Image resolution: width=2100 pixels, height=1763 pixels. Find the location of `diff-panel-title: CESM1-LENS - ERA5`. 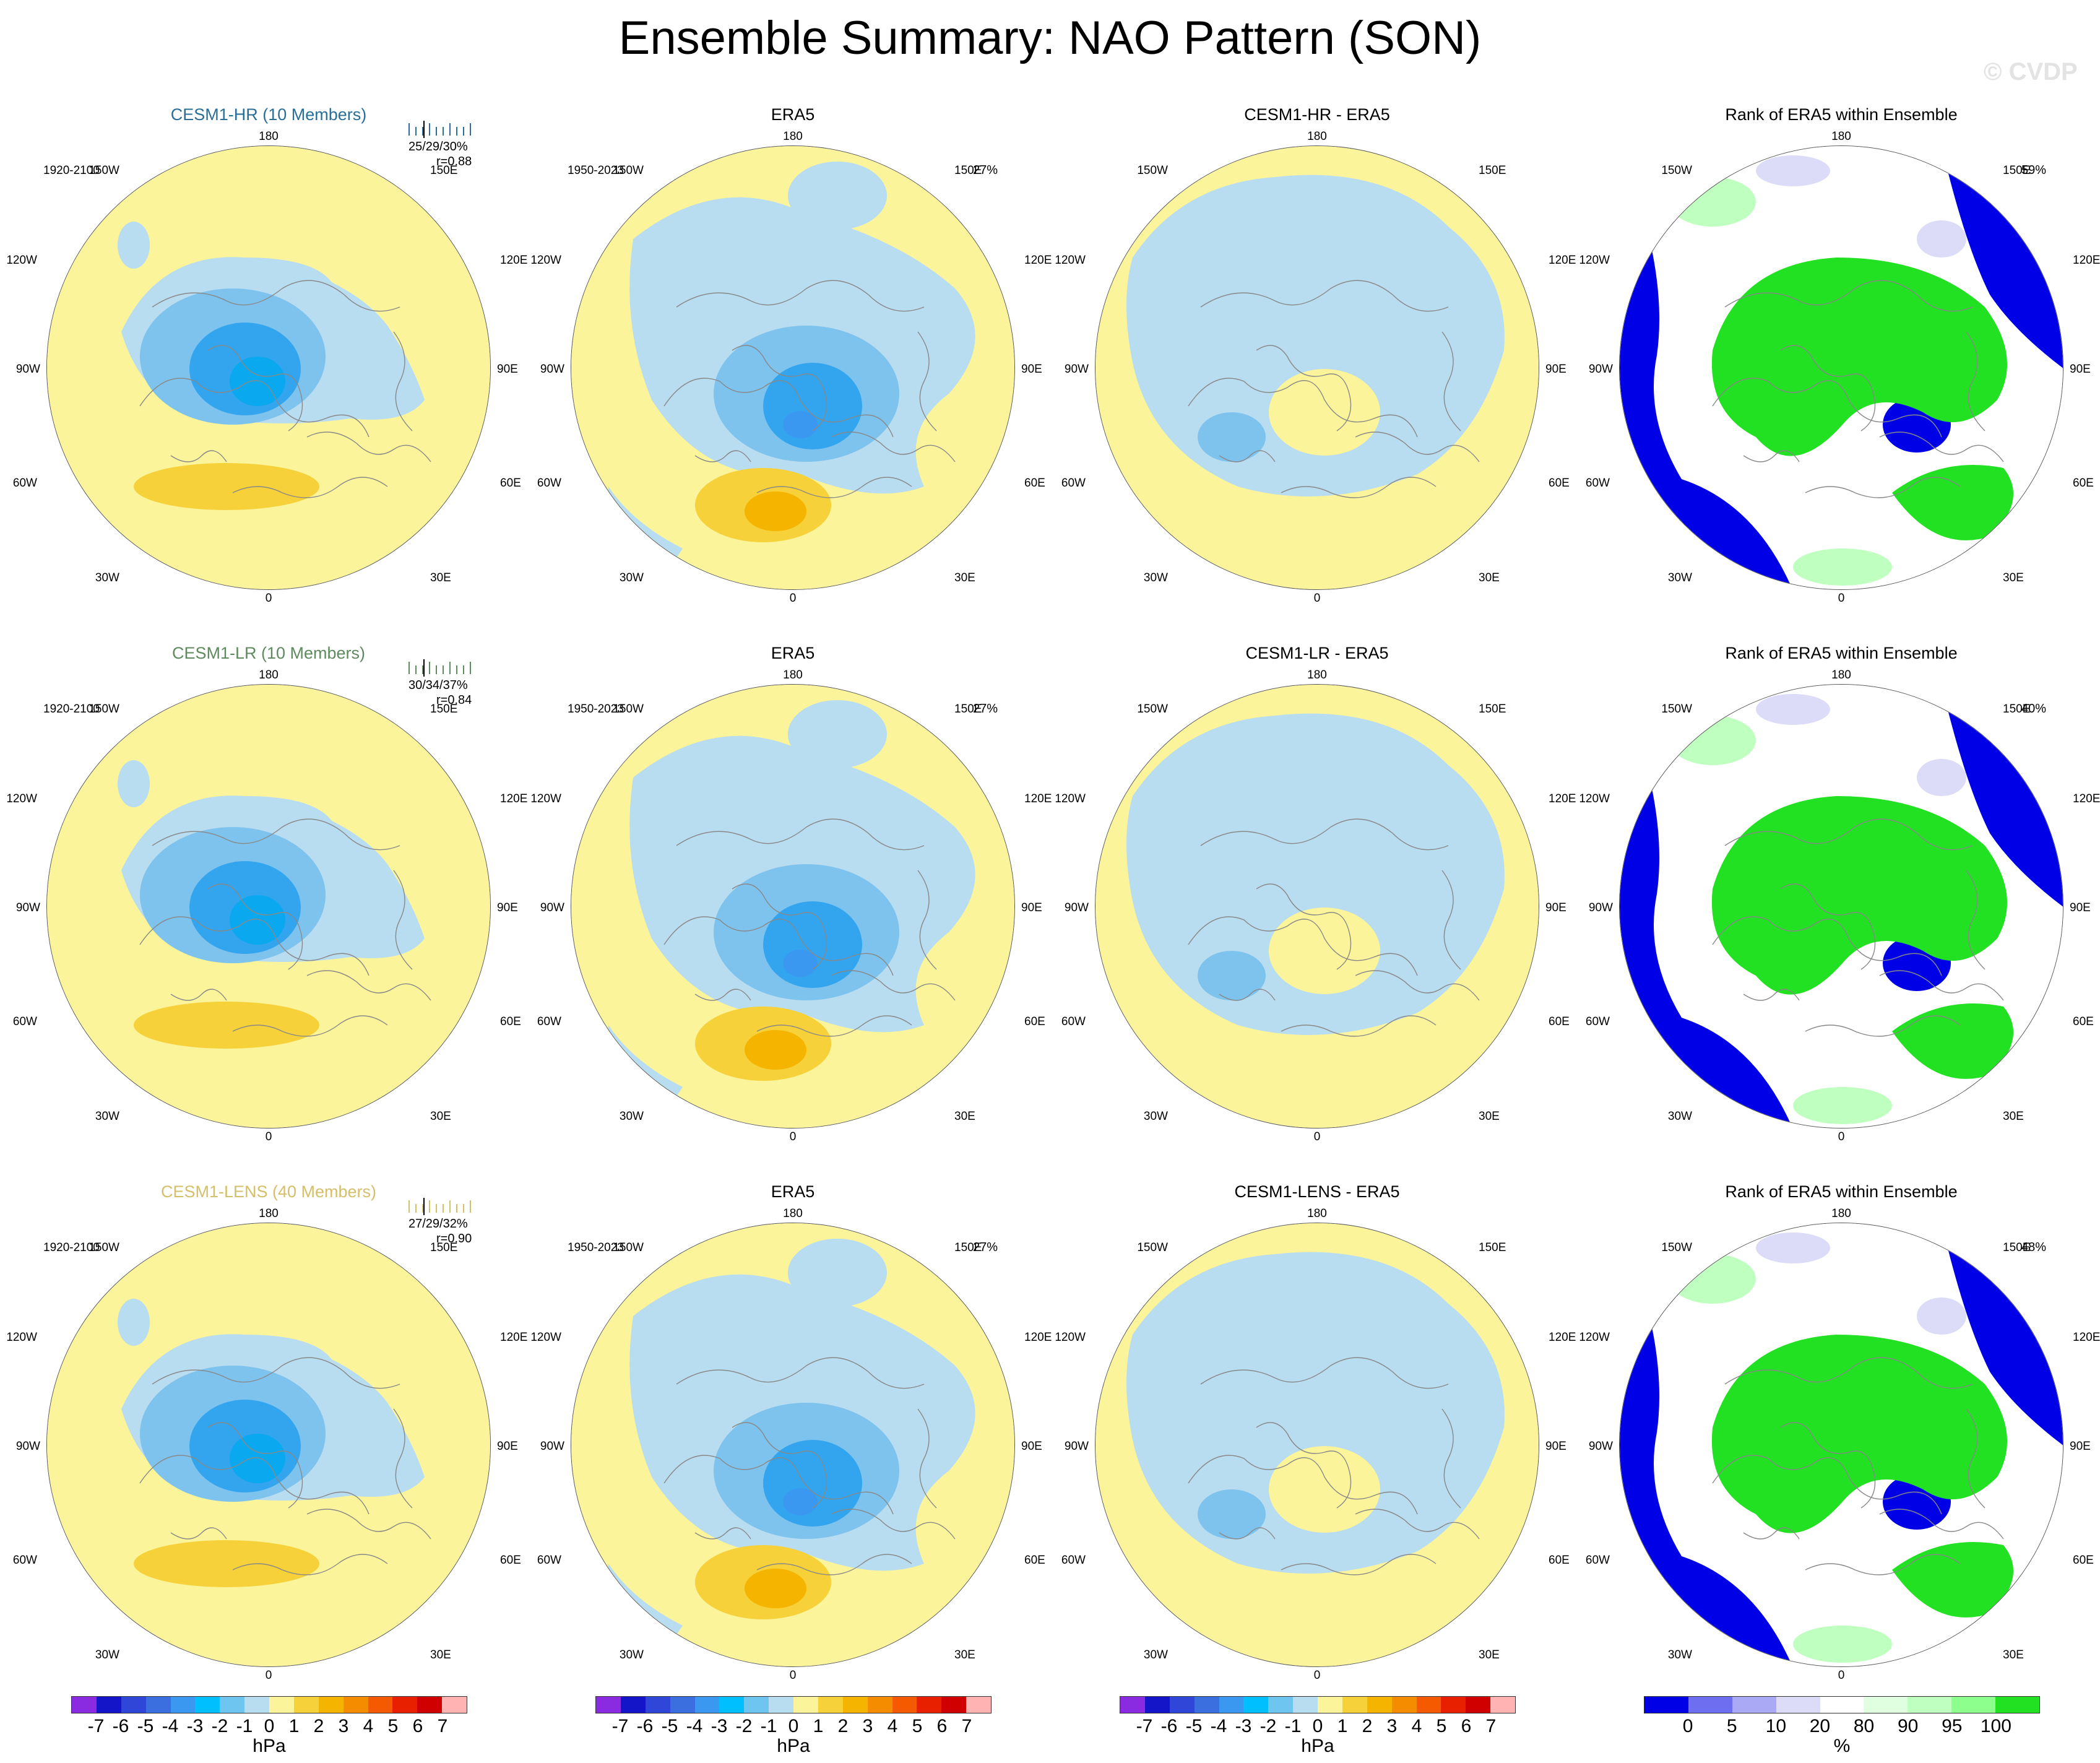

diff-panel-title: CESM1-LENS - ERA5 is located at coordinates (1317, 1191).